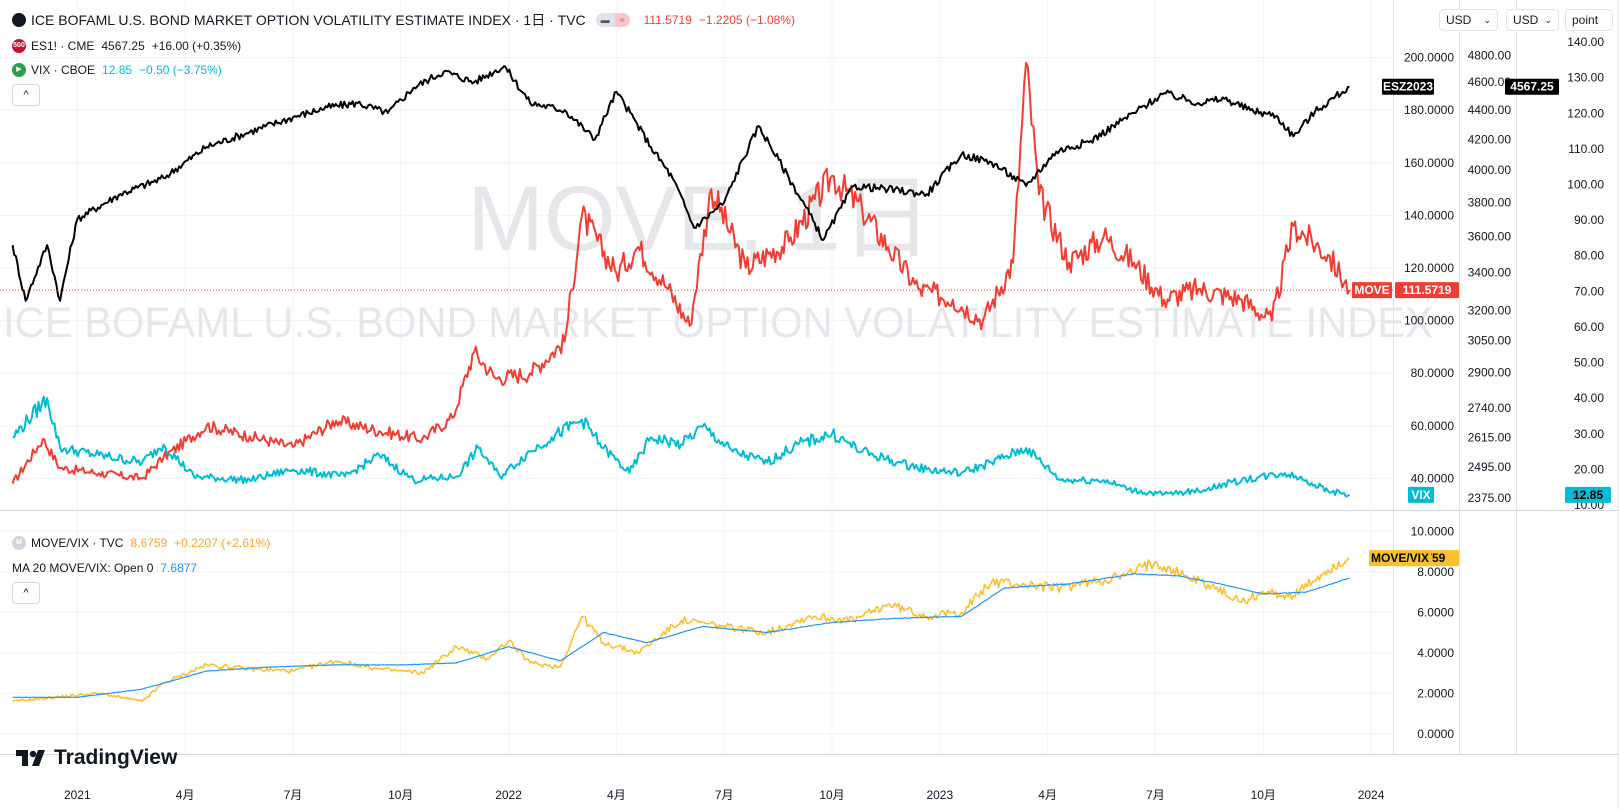 This screenshot has height=809, width=1619. Describe the element at coordinates (19, 543) in the screenshot. I see `ratio-badge-icon: M` at that location.